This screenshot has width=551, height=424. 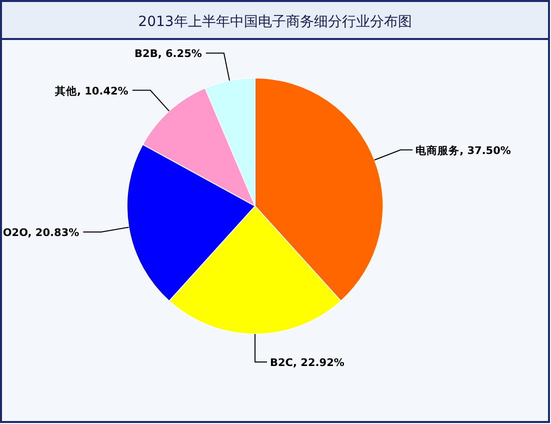 What do you see at coordinates (307, 363) in the screenshot?
I see `slice-label: B2C, 22.92%` at bounding box center [307, 363].